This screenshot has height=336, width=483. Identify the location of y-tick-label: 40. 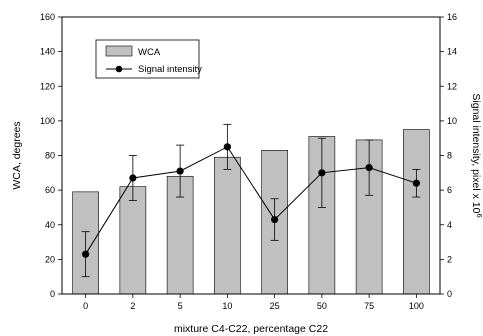
(50, 225).